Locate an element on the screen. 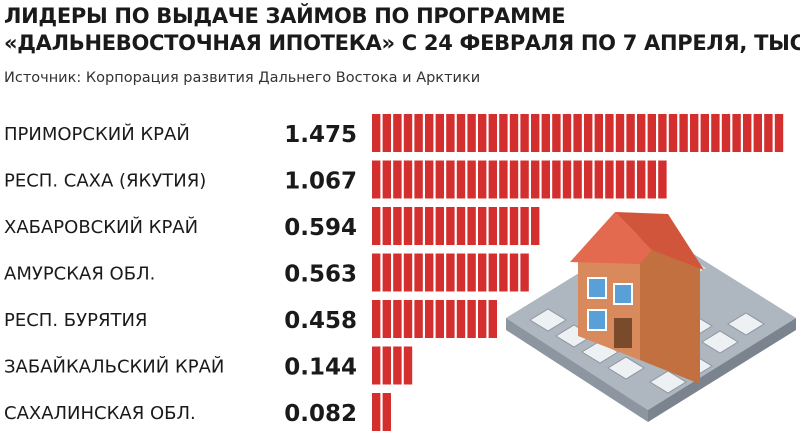  title-line-1: ЛИДЕРЫ ПО ВЫДАЧЕ ЗАЙМОВ ПО ПРОГРАММЕ is located at coordinates (285, 16).